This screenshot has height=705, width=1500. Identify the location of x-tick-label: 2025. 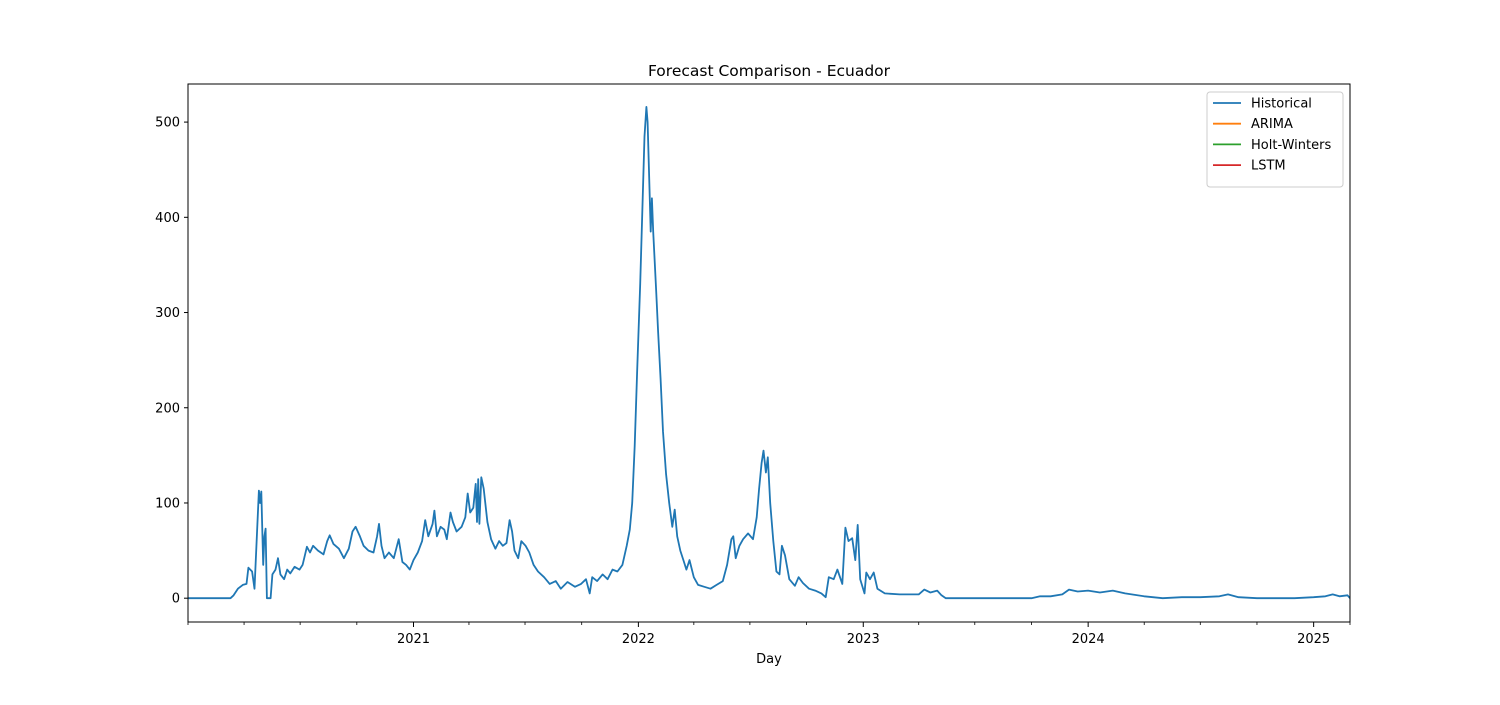
(1313, 639).